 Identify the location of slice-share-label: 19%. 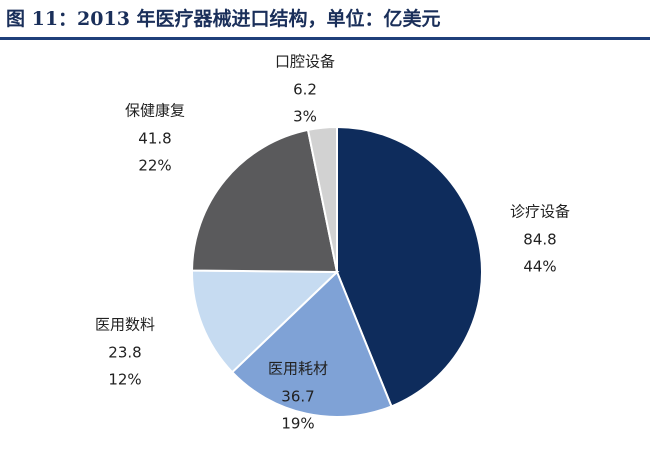
(297, 424).